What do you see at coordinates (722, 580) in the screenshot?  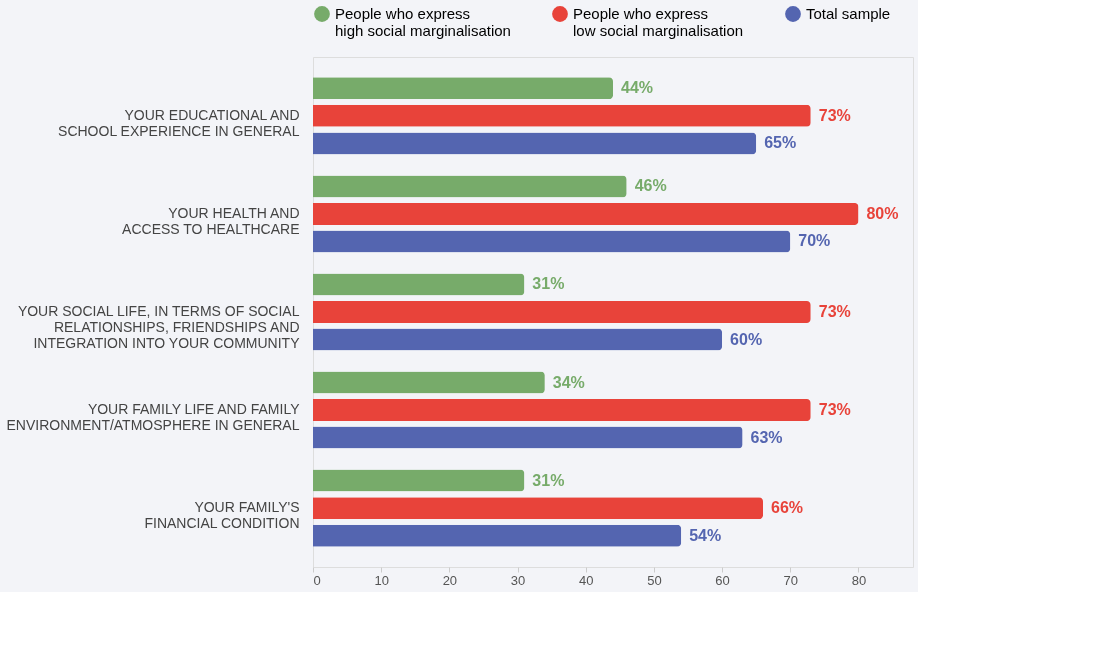 I see `x-tick-label: 60` at bounding box center [722, 580].